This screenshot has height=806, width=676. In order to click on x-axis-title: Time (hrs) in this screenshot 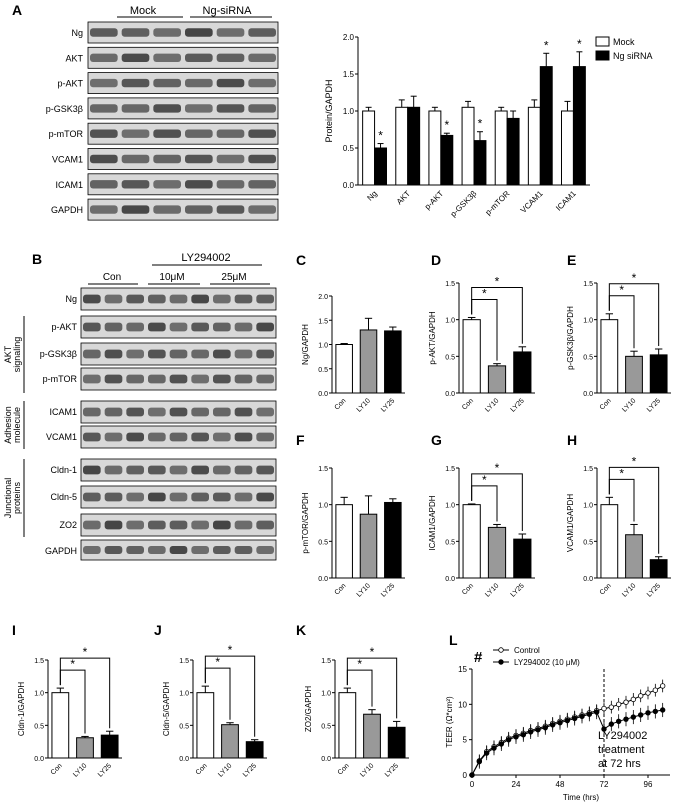, I will do `click(581, 797)`.